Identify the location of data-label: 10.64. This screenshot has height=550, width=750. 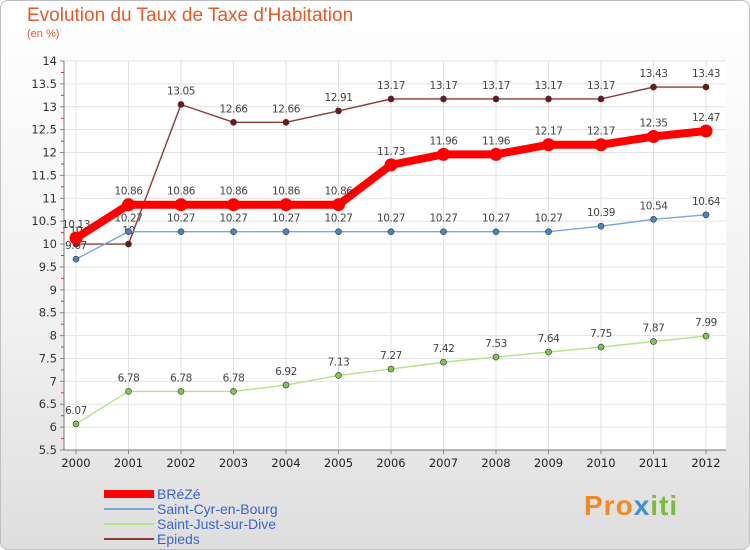
(706, 202).